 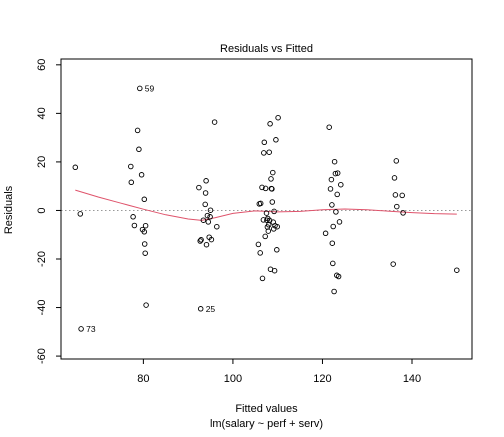 I want to click on point-label: 73, so click(x=91, y=329).